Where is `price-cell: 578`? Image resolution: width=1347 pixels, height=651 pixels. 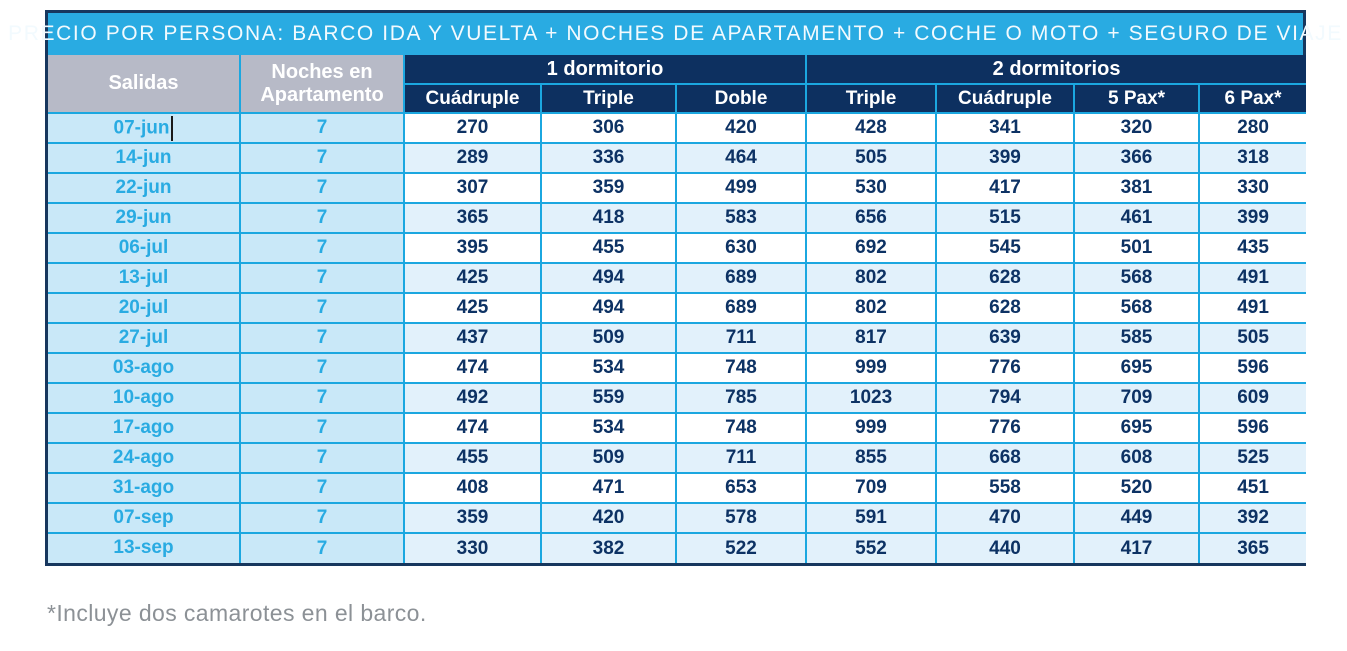
price-cell: 578 is located at coordinates (741, 518).